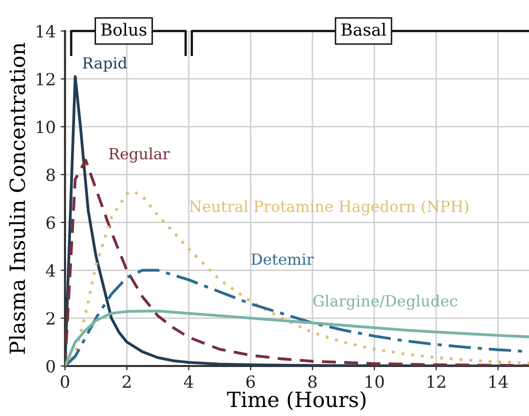 The height and width of the screenshot is (416, 529). I want to click on series-label: Neutral Protamine Hagedorn (NPH), so click(328, 208).